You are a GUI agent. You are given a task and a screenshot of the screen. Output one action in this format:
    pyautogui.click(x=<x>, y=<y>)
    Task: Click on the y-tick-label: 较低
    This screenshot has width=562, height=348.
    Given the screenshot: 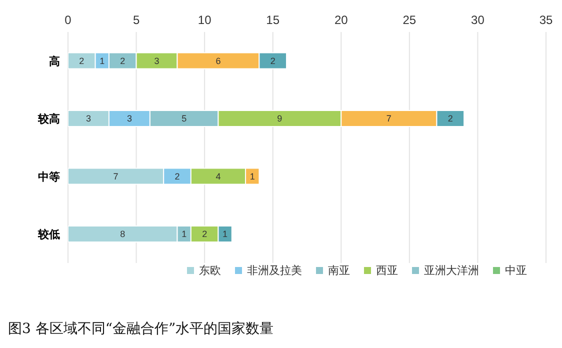 What is the action you would take?
    pyautogui.click(x=48, y=235)
    